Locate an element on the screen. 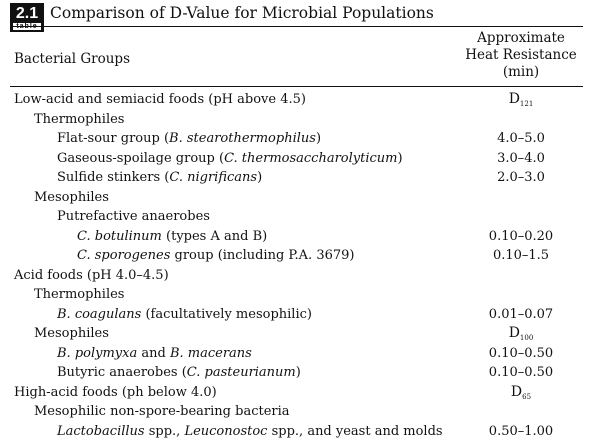 The image size is (595, 442). value-text: 0.10–1.5 is located at coordinates (521, 255).